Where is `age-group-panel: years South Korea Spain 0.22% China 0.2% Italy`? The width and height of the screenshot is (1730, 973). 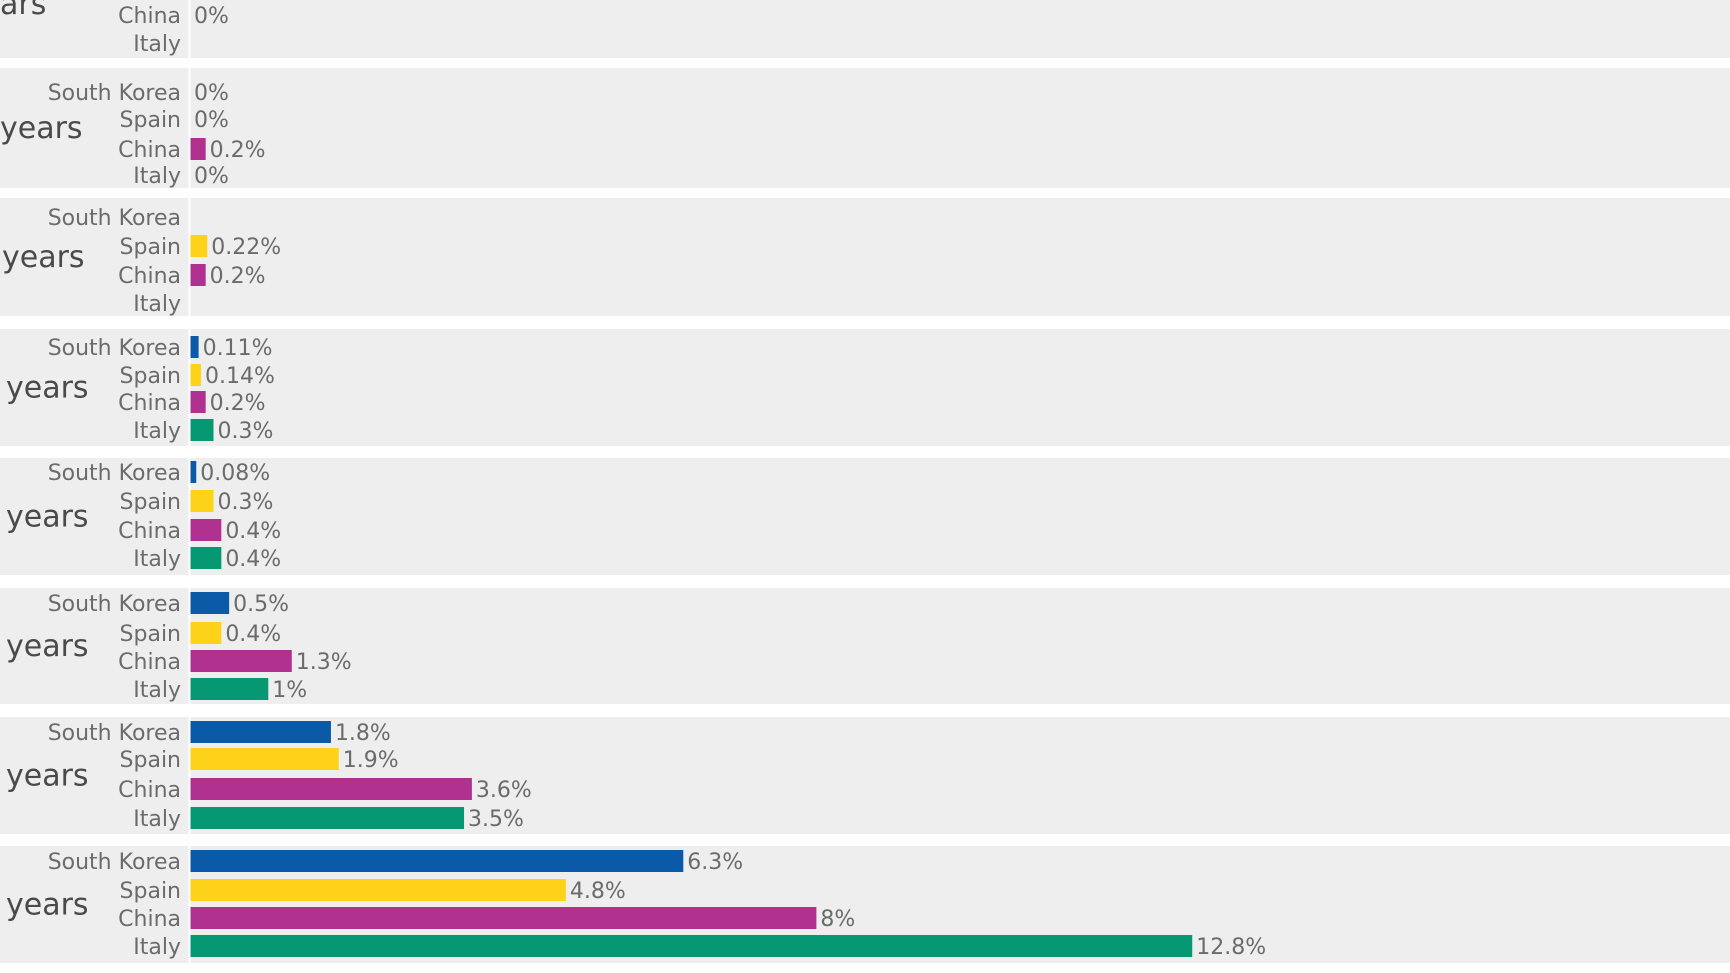 age-group-panel: years South Korea Spain 0.22% China 0.2% Italy is located at coordinates (865, 257).